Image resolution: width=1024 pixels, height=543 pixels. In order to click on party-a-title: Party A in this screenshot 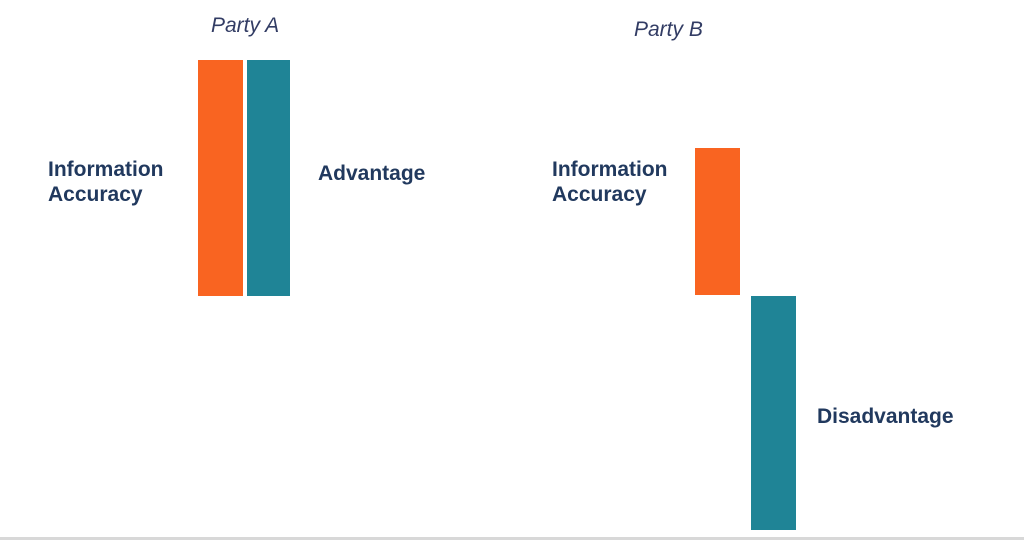, I will do `click(245, 25)`.